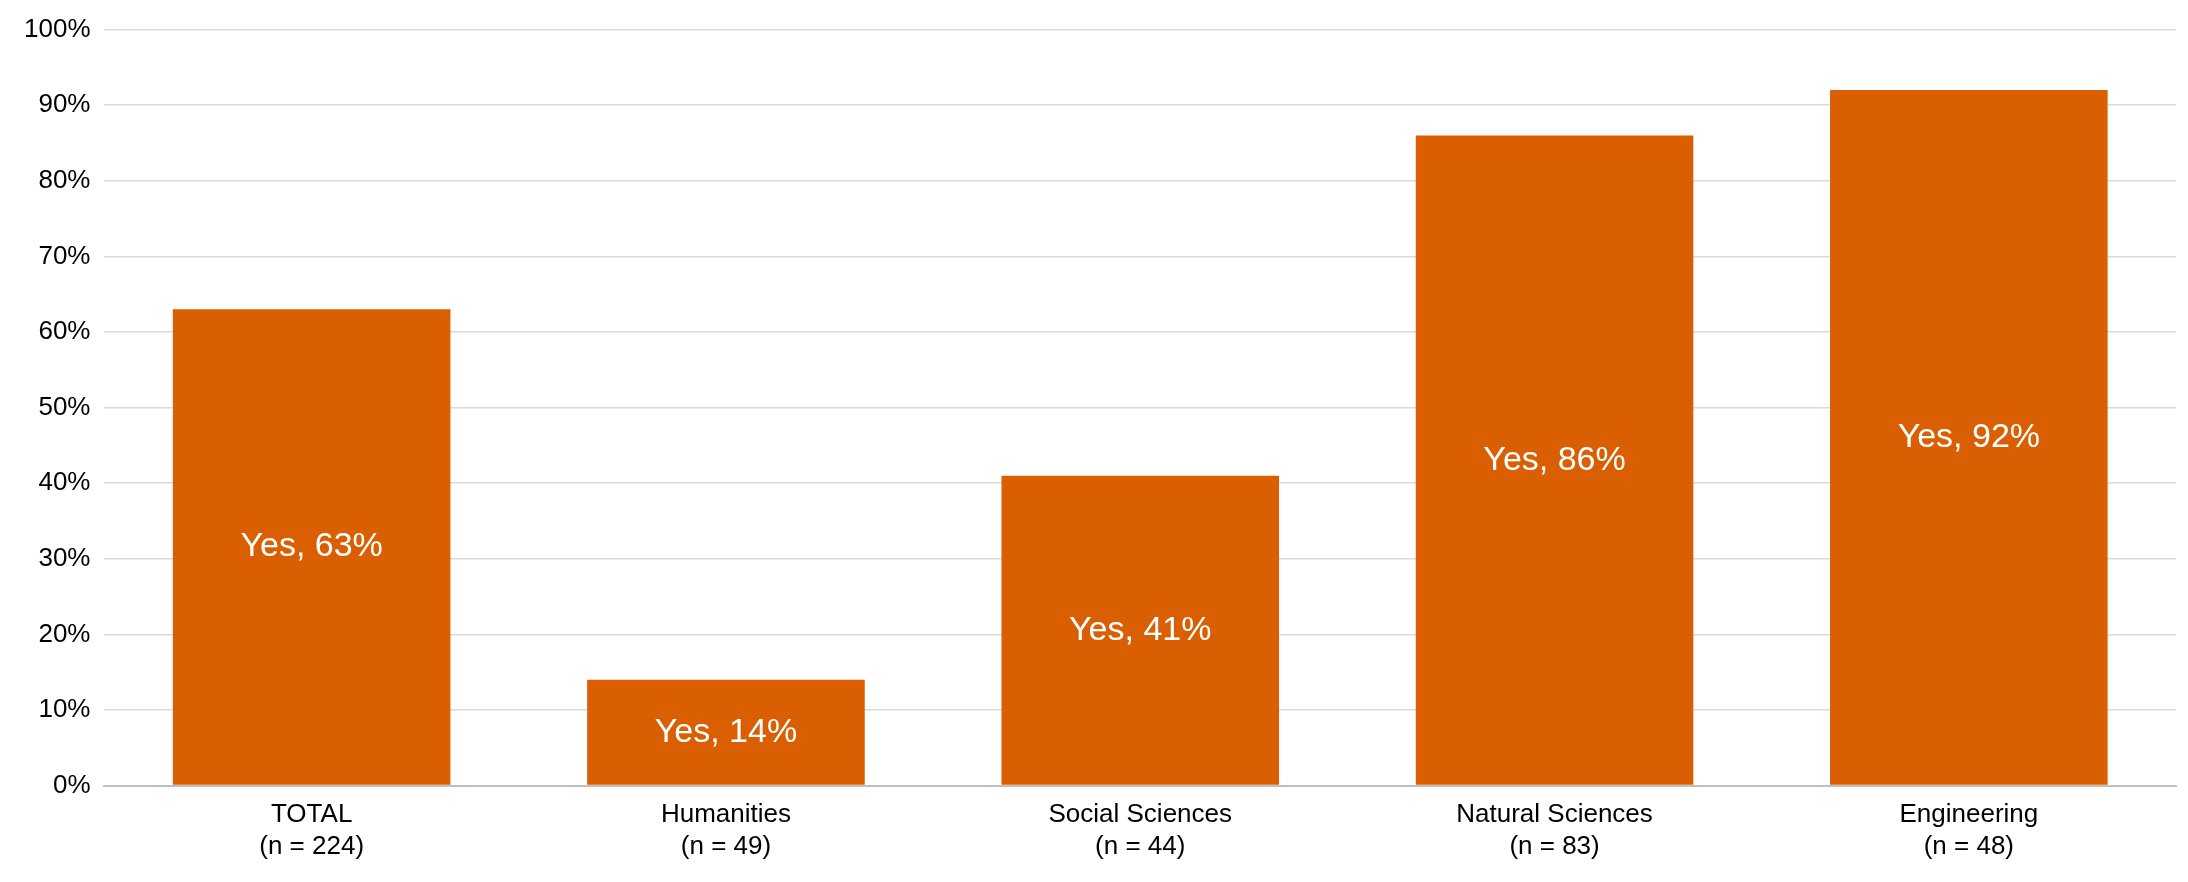  I want to click on data-label: Yes, 41%, so click(1140, 627).